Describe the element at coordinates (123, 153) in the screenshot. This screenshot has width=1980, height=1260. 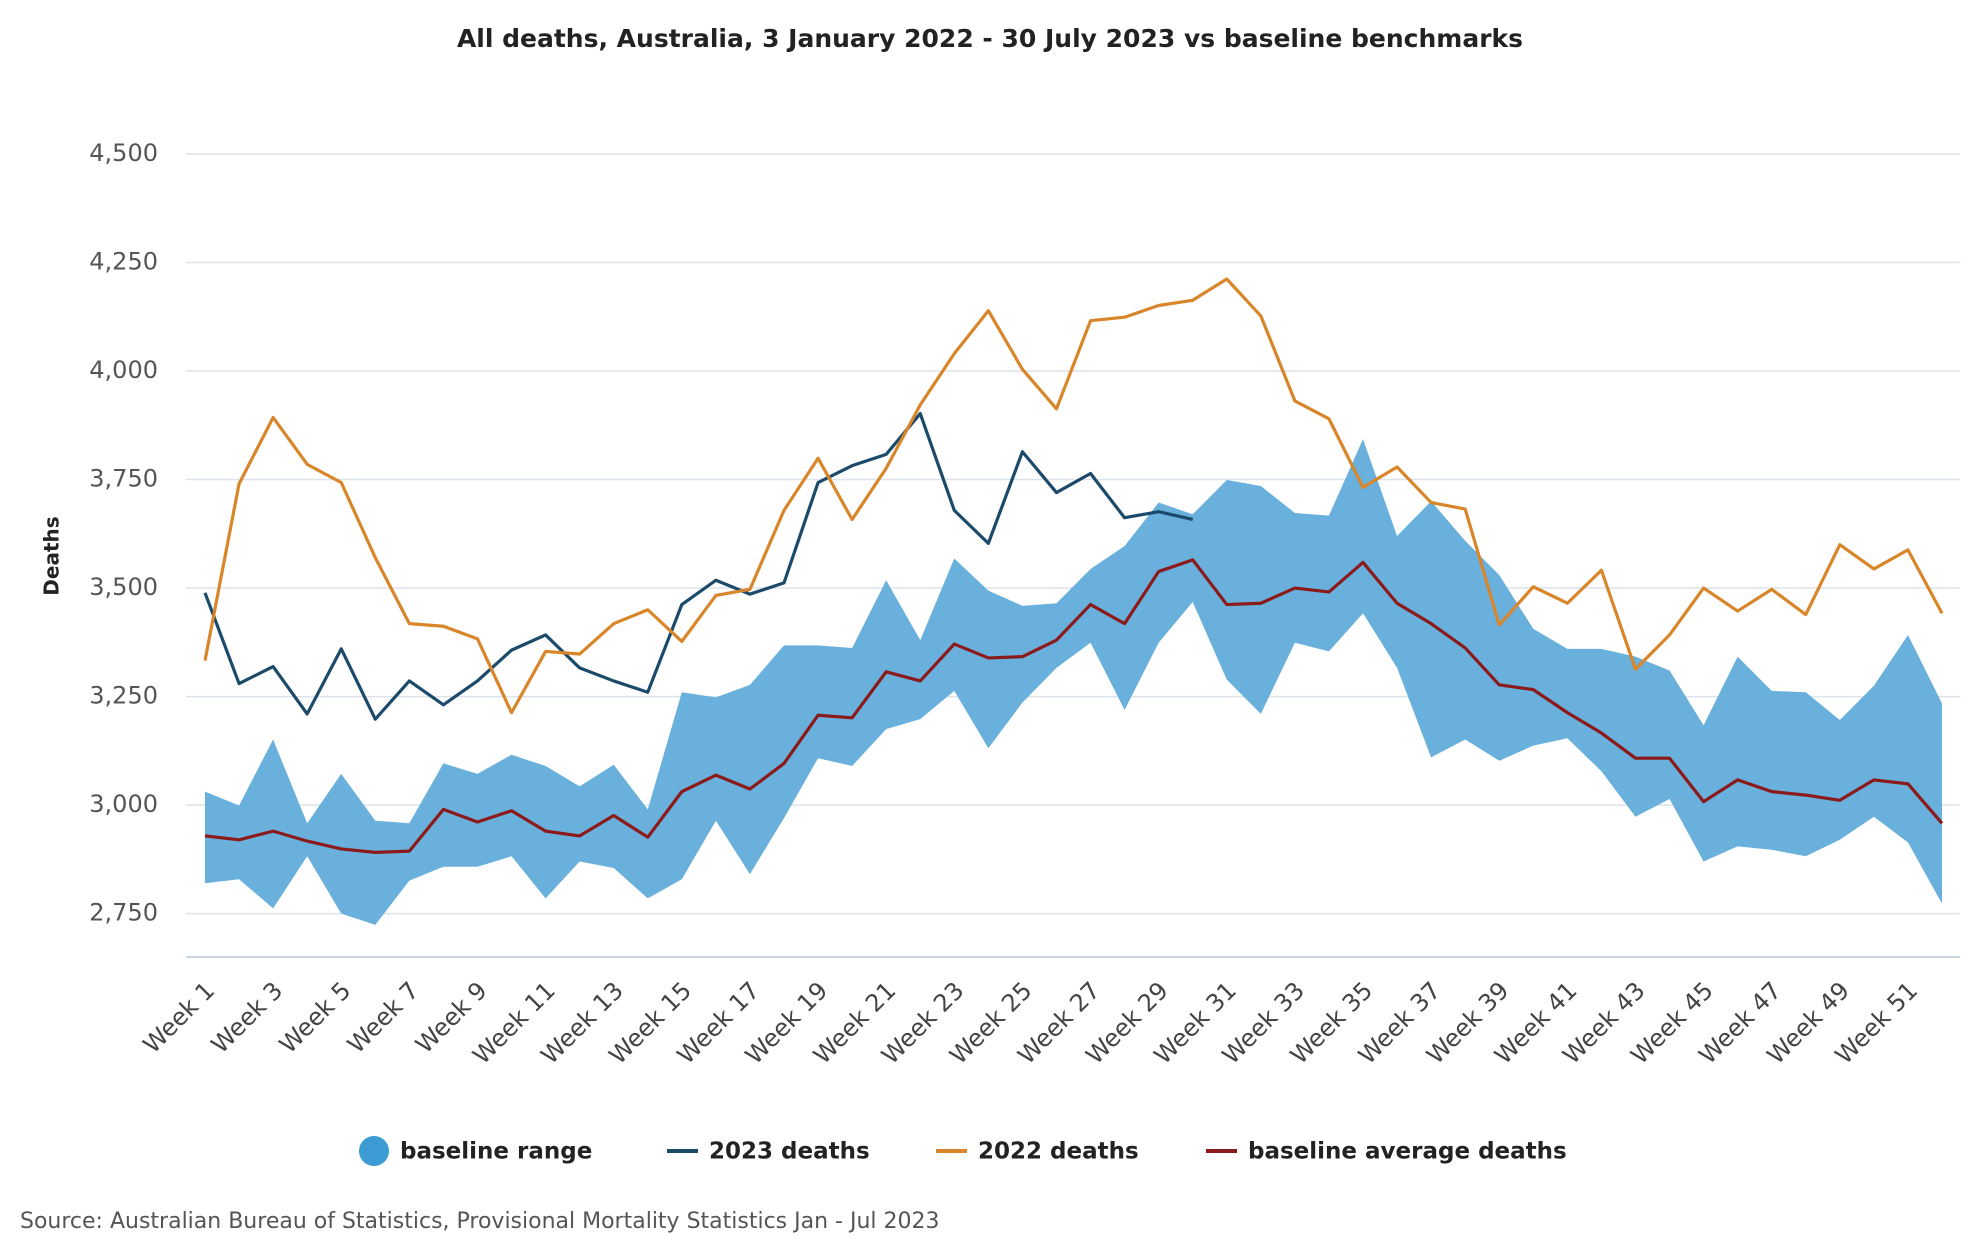
I see `y-tick-label: 4,500` at that location.